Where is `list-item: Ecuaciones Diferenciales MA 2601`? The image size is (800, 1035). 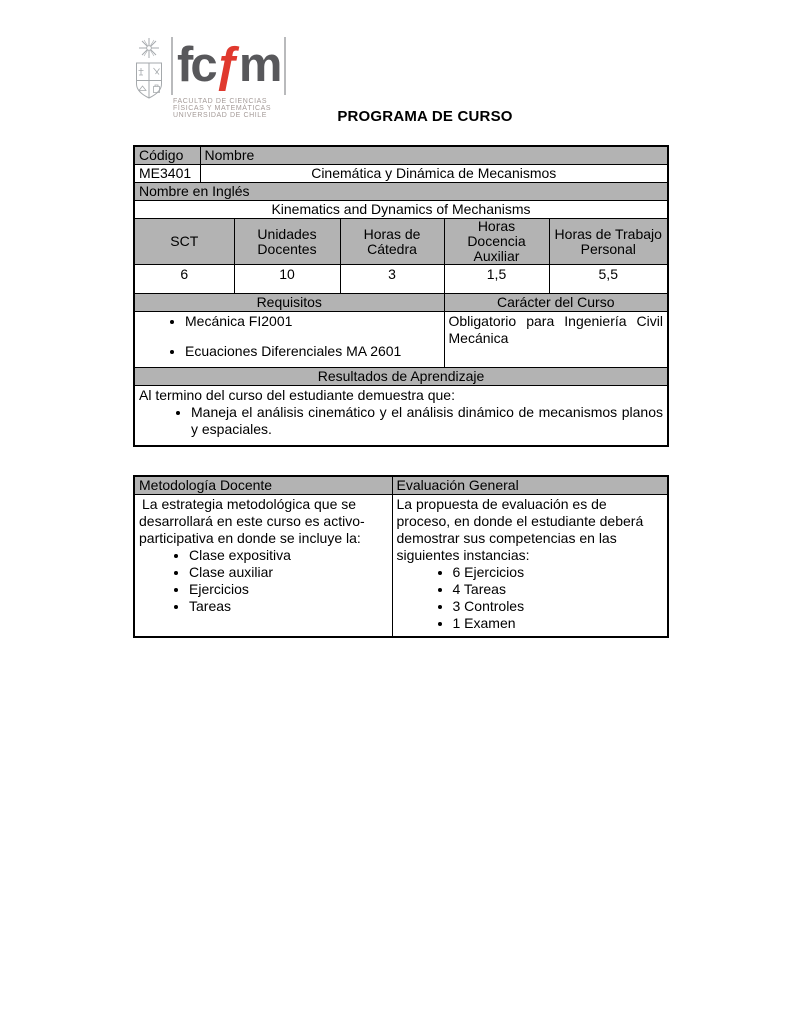 list-item: Ecuaciones Diferenciales MA 2601 is located at coordinates (312, 351).